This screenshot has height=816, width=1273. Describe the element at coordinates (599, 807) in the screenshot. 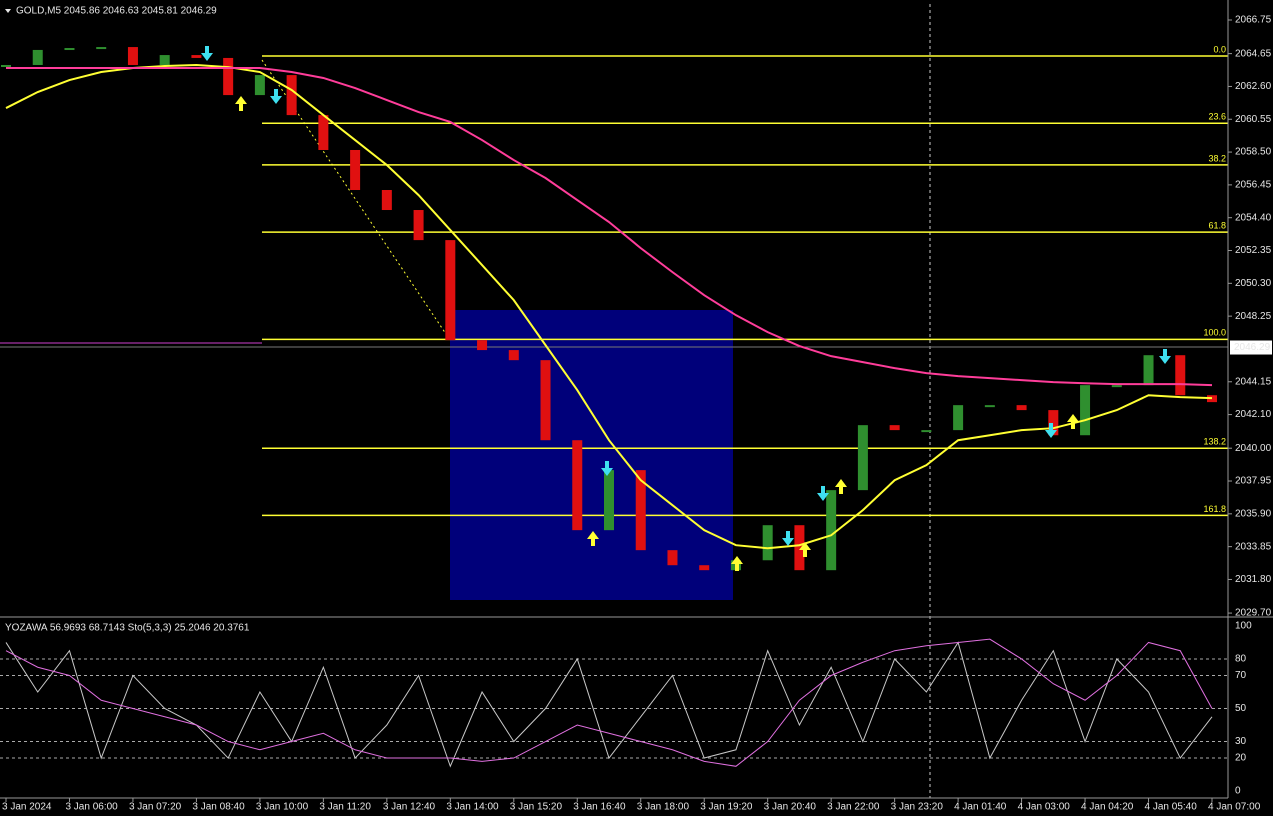

I see `x-tick-label: 3 Jan 16:40` at that location.